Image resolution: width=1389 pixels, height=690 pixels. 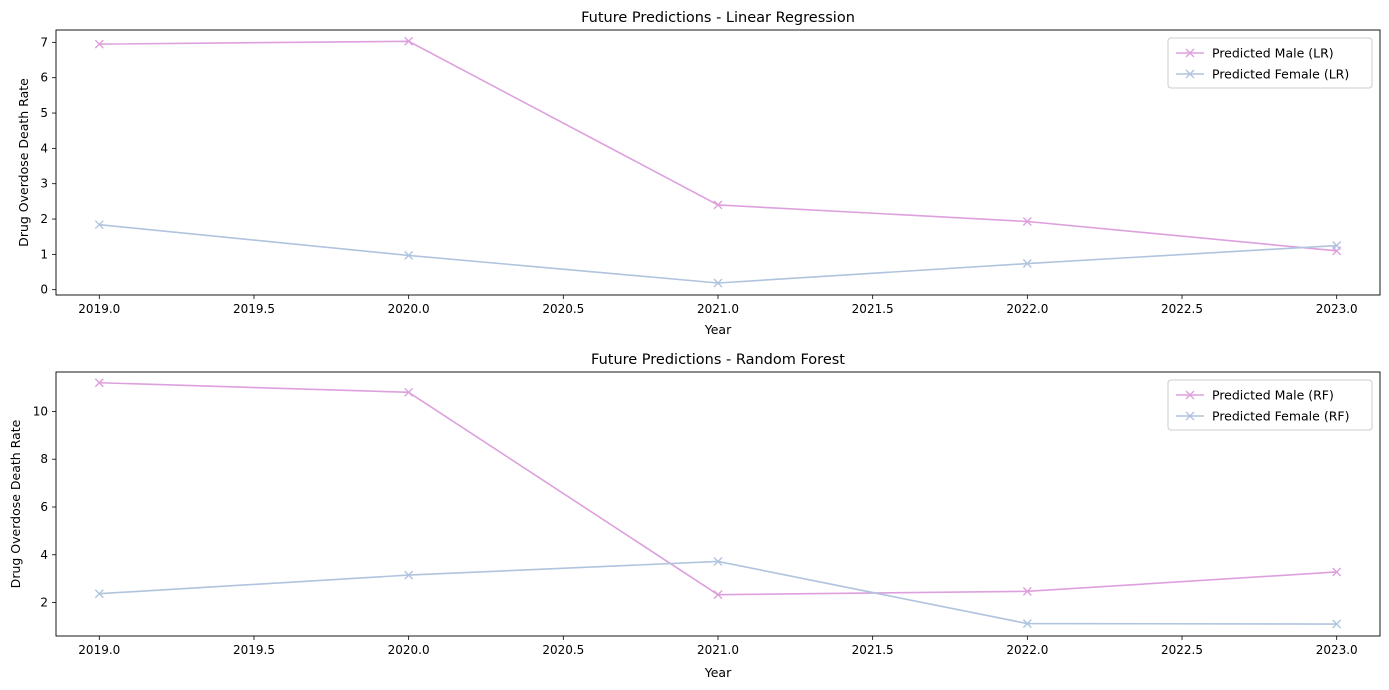 I want to click on legend: Predicted Male (RF) Predicted Female (RF), so click(x=1270, y=405).